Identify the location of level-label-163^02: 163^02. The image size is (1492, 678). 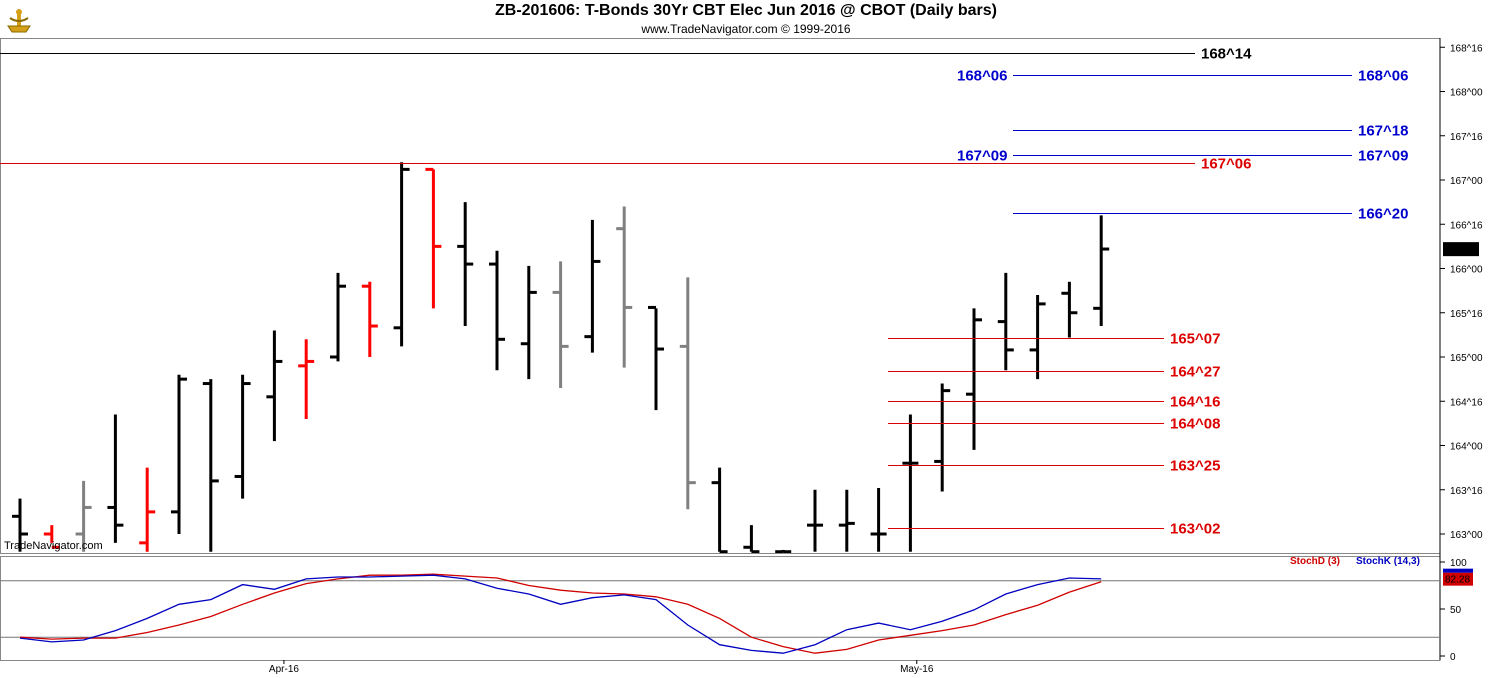
(1195, 529).